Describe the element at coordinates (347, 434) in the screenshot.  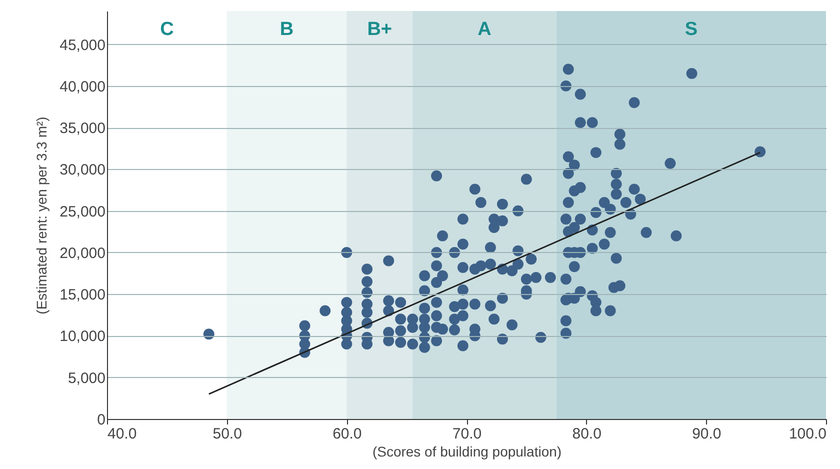
I see `x-tick-label: 60.0` at that location.